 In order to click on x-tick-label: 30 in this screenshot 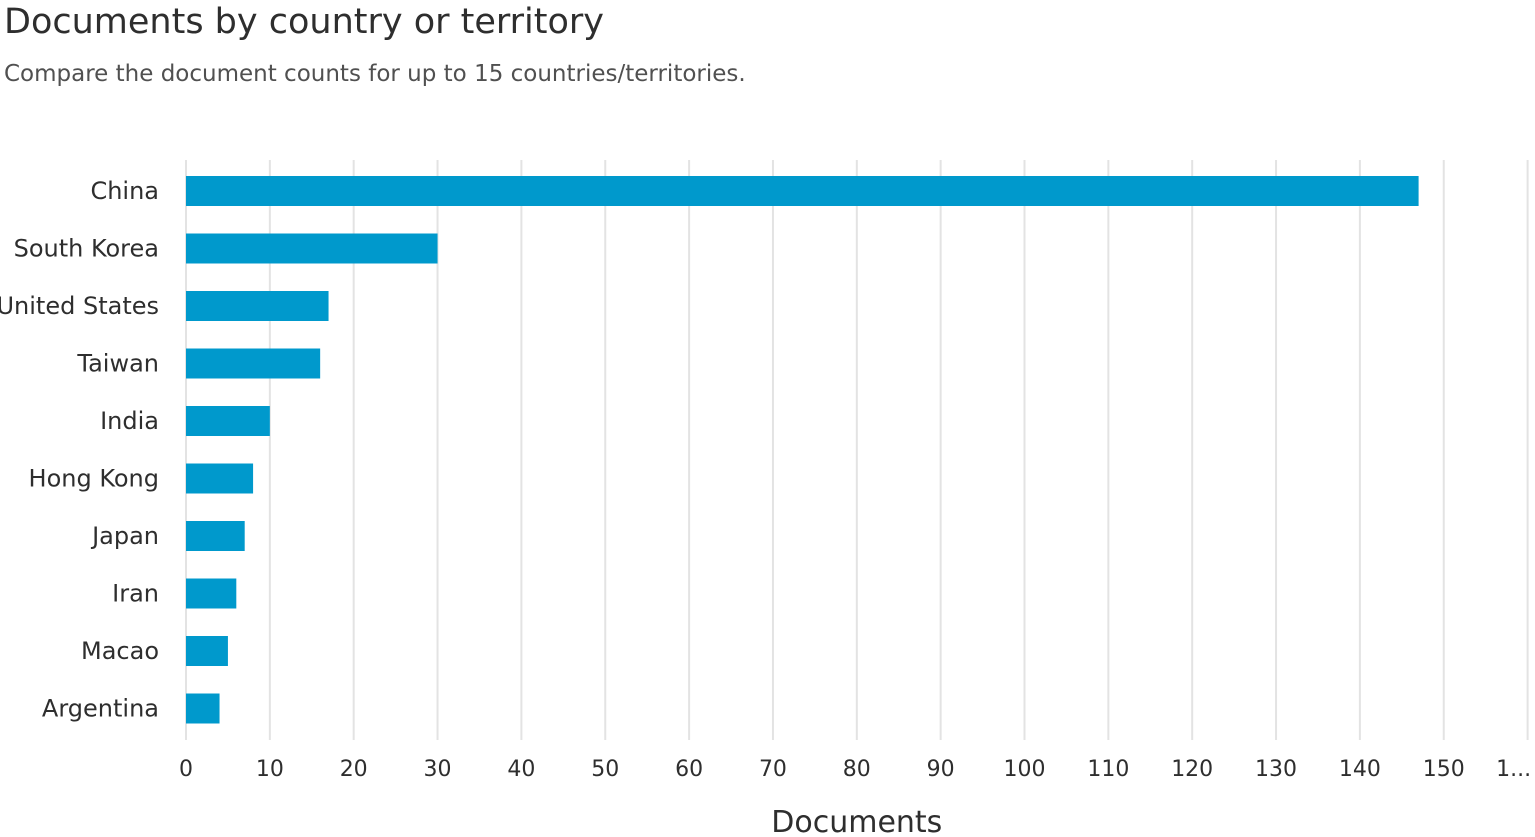, I will do `click(438, 769)`.